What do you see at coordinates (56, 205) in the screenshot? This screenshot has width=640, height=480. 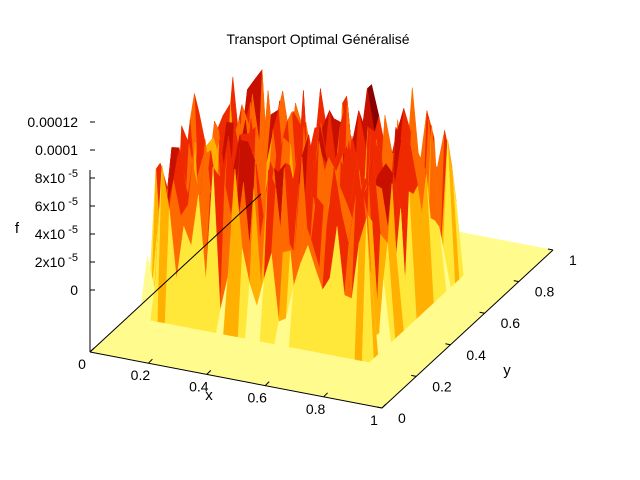 I see `z-tick-label: 6x10 -5` at bounding box center [56, 205].